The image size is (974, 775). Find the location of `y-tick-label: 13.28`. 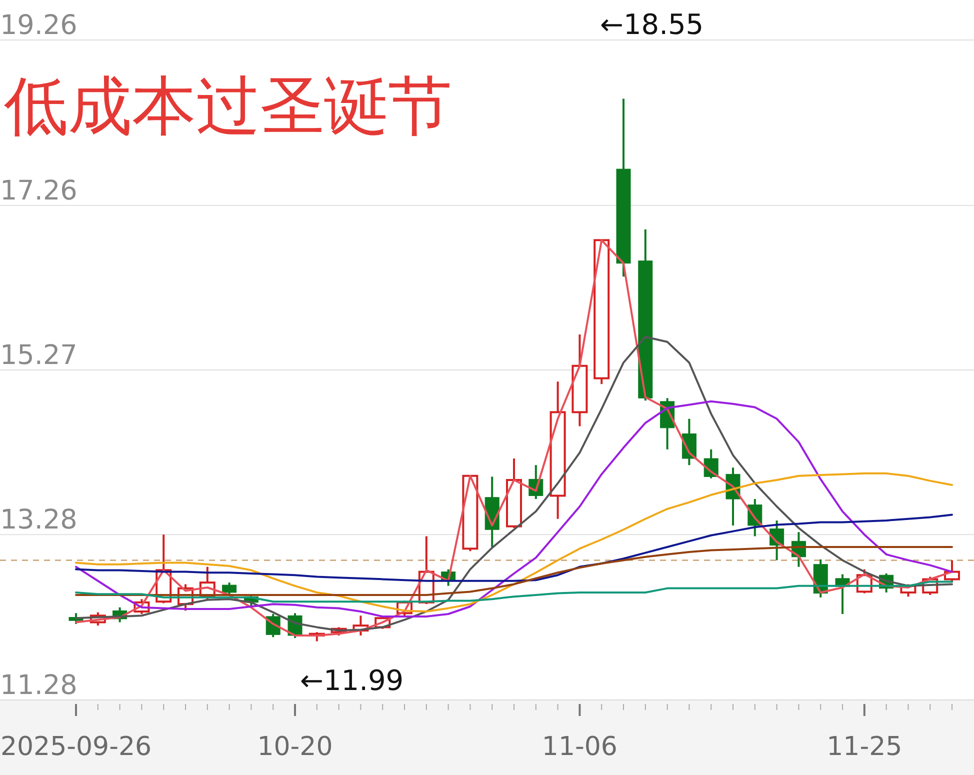

y-tick-label: 13.28 is located at coordinates (39, 520).